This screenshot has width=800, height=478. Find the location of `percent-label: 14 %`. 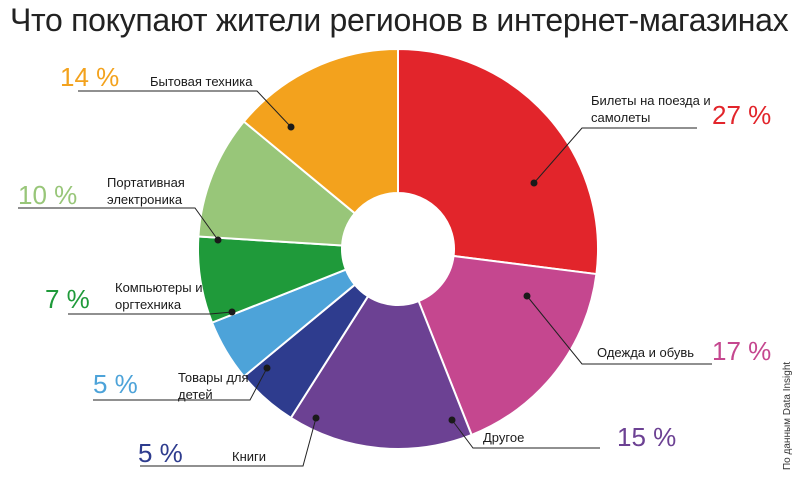

percent-label: 14 % is located at coordinates (89, 77).